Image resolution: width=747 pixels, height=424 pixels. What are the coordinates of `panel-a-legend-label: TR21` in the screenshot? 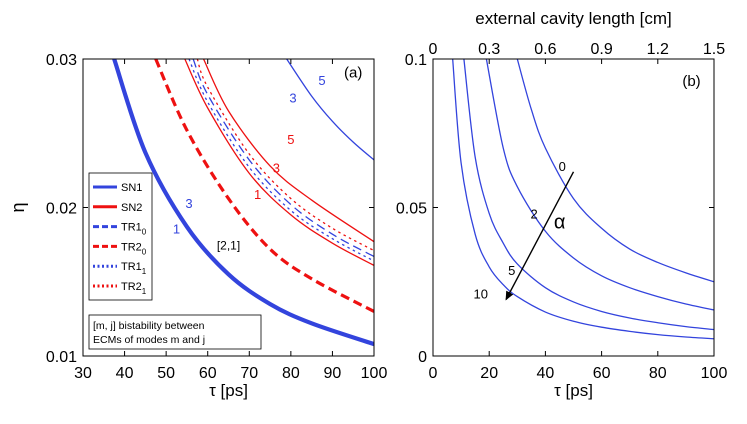 It's located at (134, 288).